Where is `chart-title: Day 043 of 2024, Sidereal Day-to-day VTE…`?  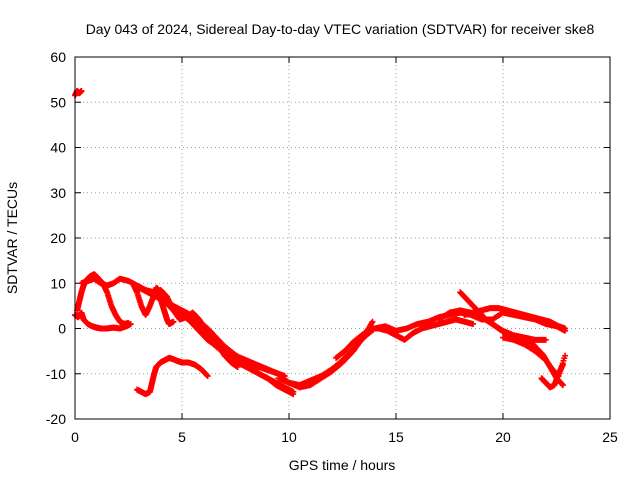
chart-title: Day 043 of 2024, Sidereal Day-to-day VTE… is located at coordinates (340, 29).